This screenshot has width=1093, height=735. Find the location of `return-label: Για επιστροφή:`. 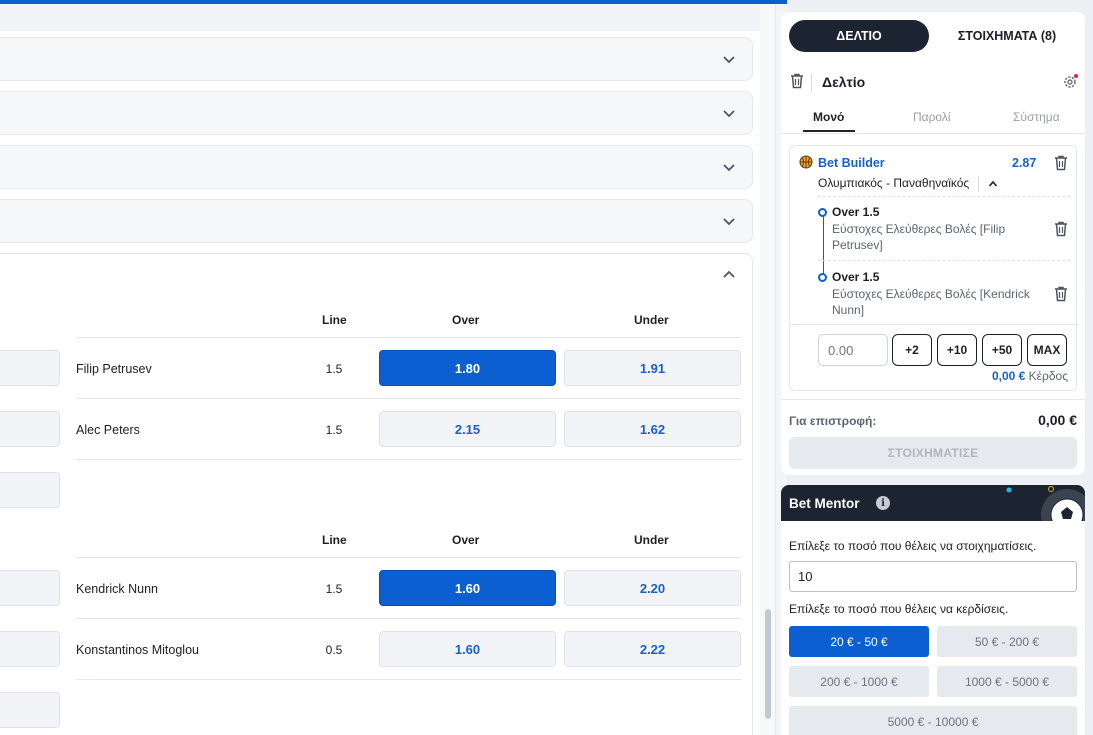

return-label: Για επιστροφή: is located at coordinates (833, 421).